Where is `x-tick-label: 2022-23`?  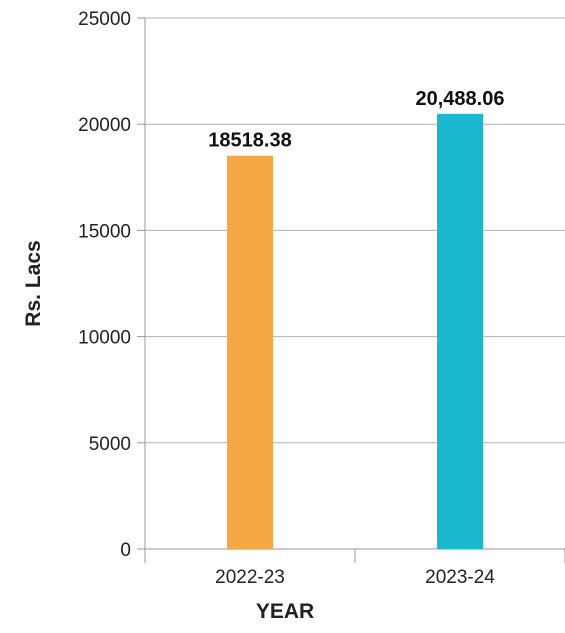
x-tick-label: 2022-23 is located at coordinates (250, 577).